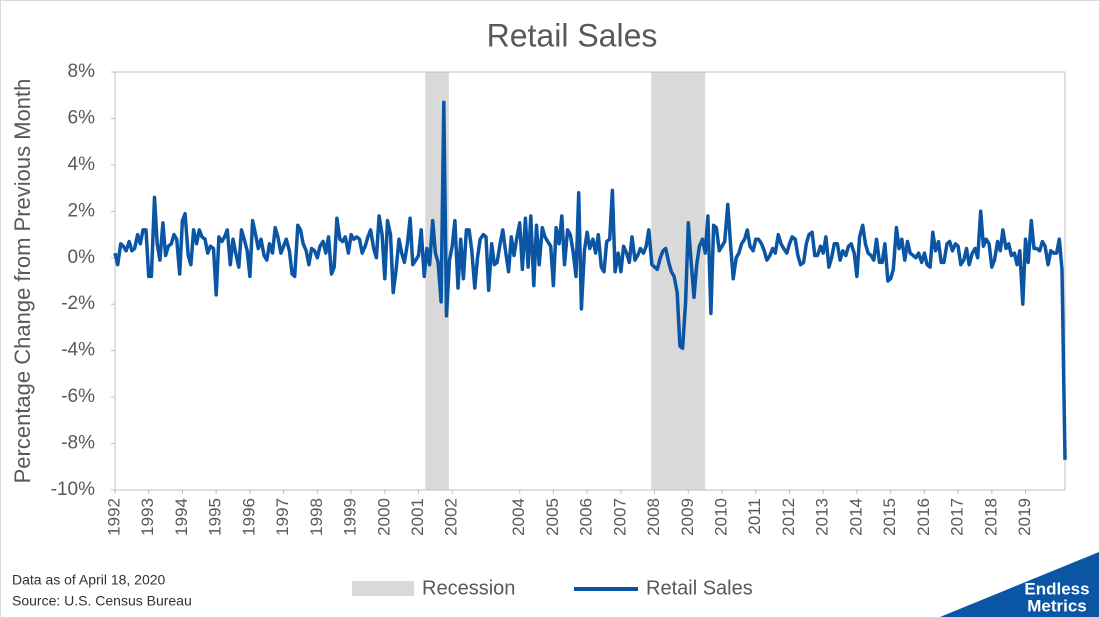 Image resolution: width=1100 pixels, height=618 pixels. What do you see at coordinates (248, 517) in the screenshot?
I see `x-tick-label: 1996` at bounding box center [248, 517].